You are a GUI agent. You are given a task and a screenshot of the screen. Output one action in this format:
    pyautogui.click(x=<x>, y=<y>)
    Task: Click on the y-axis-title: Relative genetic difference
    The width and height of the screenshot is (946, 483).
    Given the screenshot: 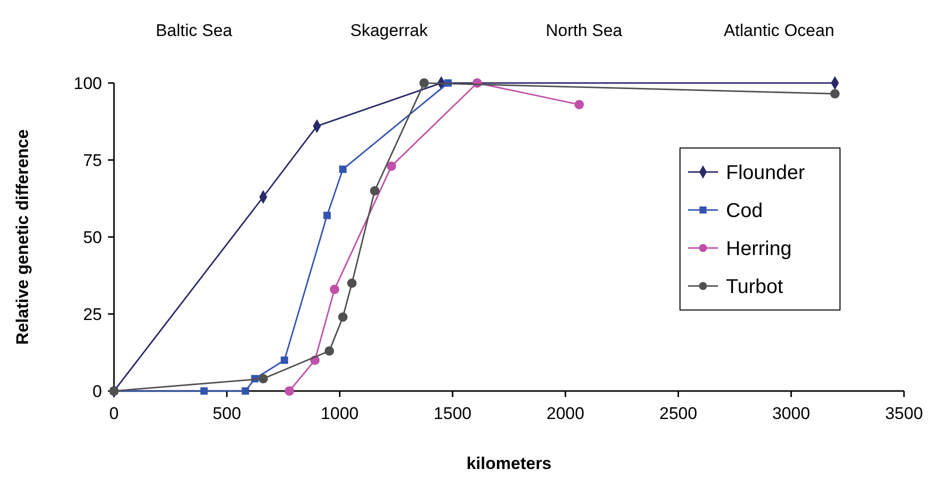 What is the action you would take?
    pyautogui.click(x=22, y=237)
    